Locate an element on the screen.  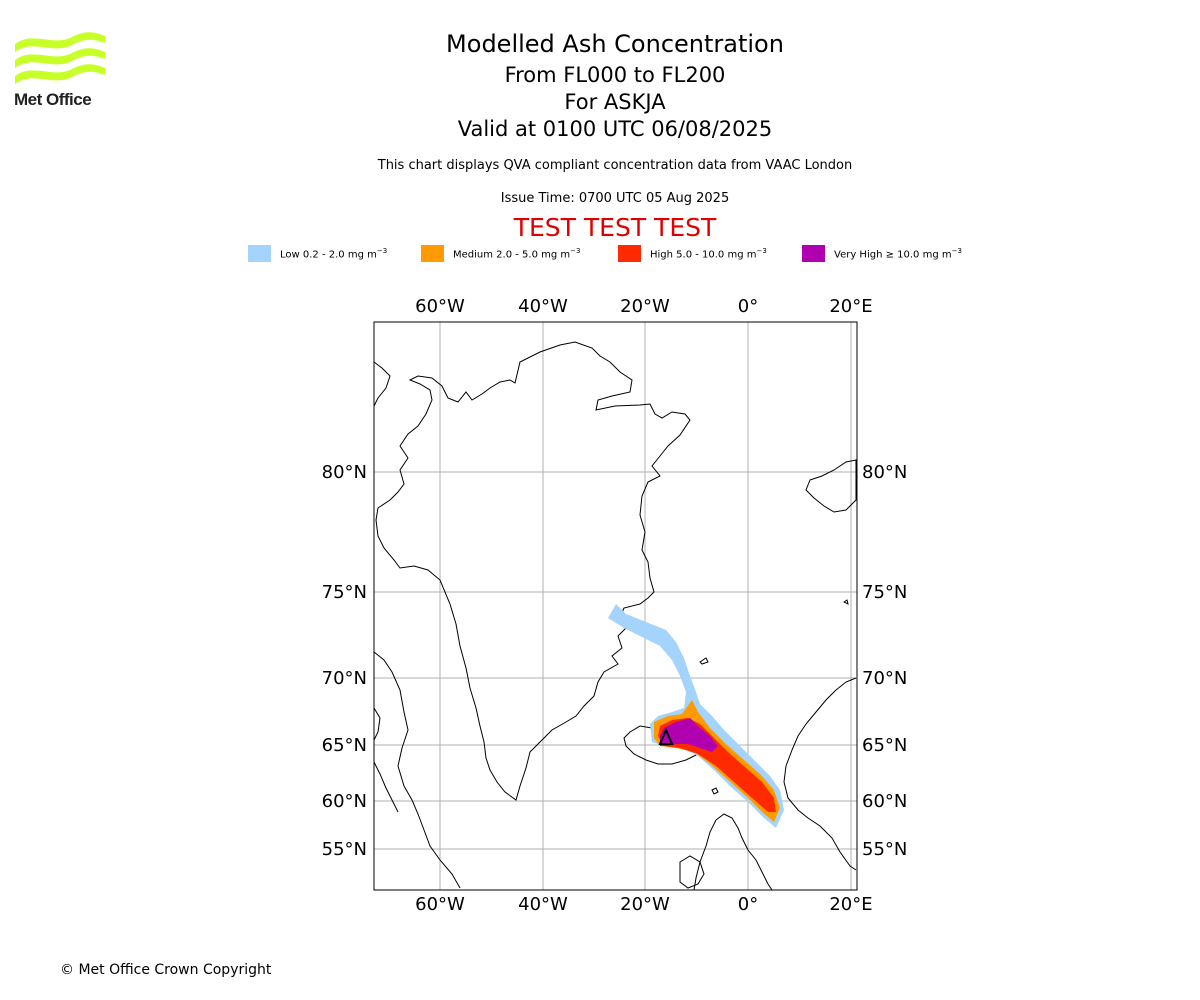
volcano-marker-icon is located at coordinates (666, 736).